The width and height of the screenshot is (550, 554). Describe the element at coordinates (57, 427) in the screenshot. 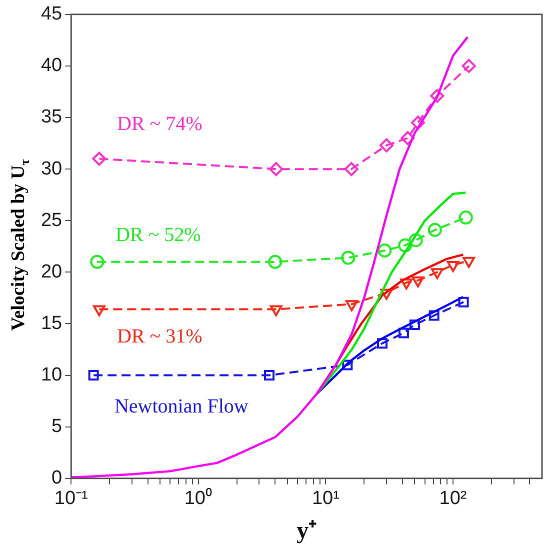

I see `y-tick-label: 5` at that location.